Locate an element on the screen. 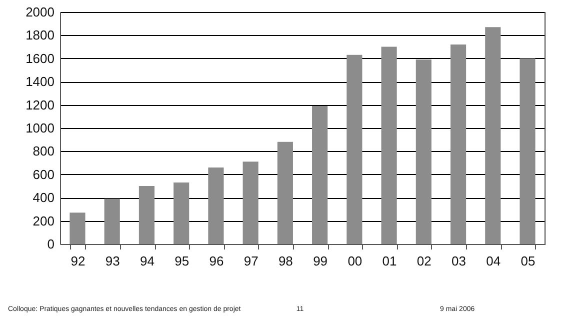 Image resolution: width=569 pixels, height=327 pixels. x-tick-label: 02 is located at coordinates (424, 261).